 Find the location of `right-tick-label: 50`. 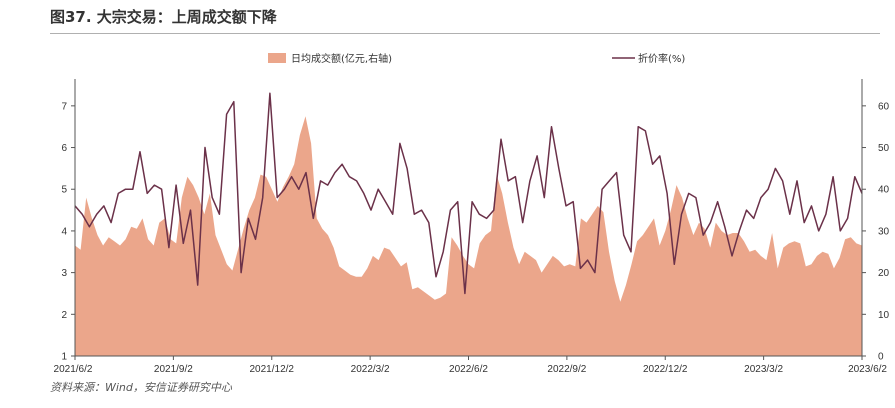

right-tick-label: 50 is located at coordinates (884, 148).